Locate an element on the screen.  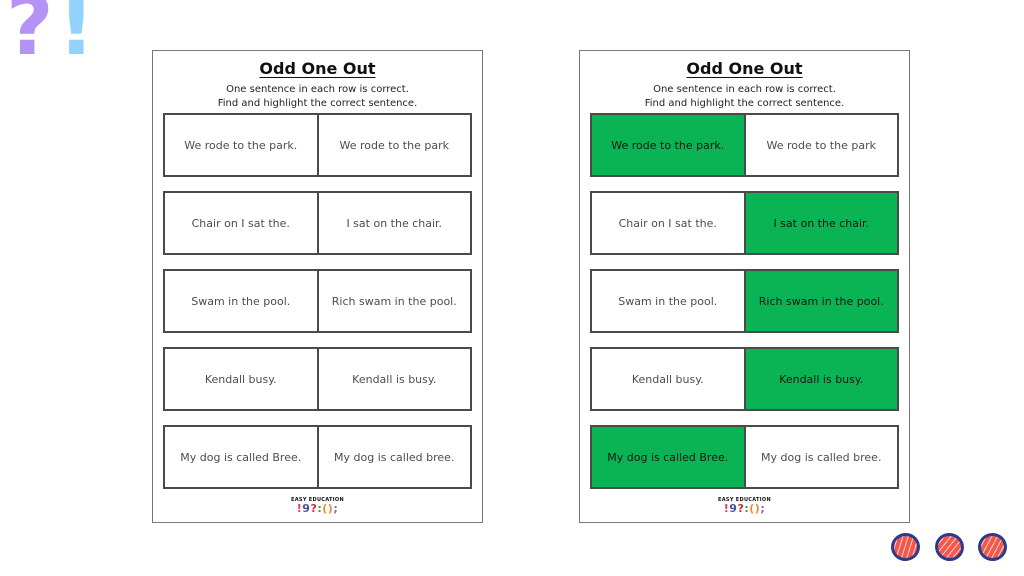
question-exclamation-decoration: ?! is located at coordinates (52, 34).